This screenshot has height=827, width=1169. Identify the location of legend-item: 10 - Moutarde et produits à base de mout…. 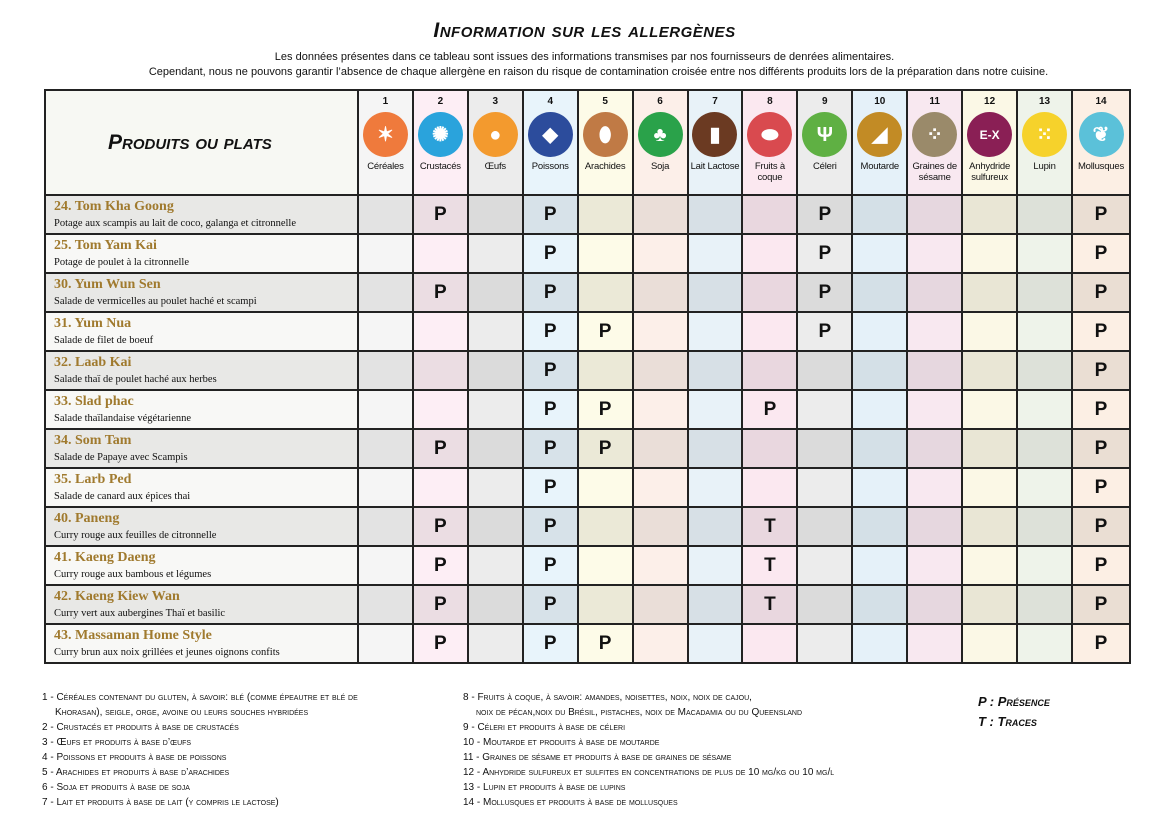
(561, 742).